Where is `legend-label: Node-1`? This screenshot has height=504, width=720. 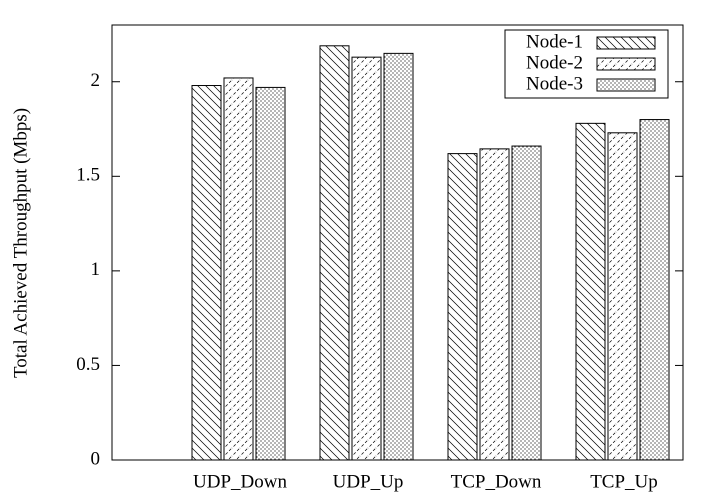
legend-label: Node-1 is located at coordinates (554, 41).